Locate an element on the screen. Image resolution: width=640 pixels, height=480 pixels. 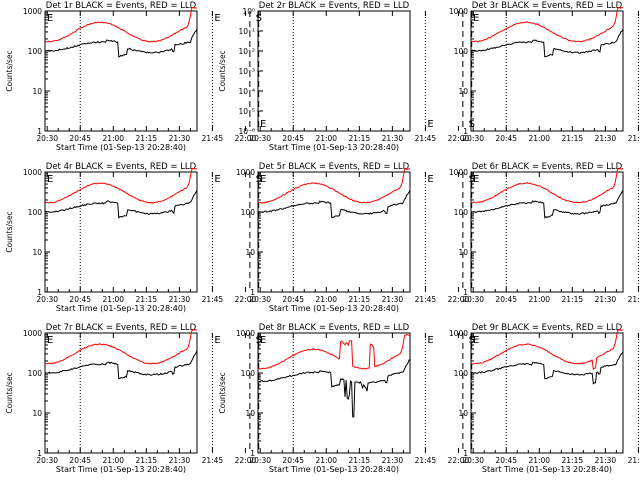
panel-title: Det 2r BLACK = Events, RED = LLD is located at coordinates (334, 6).